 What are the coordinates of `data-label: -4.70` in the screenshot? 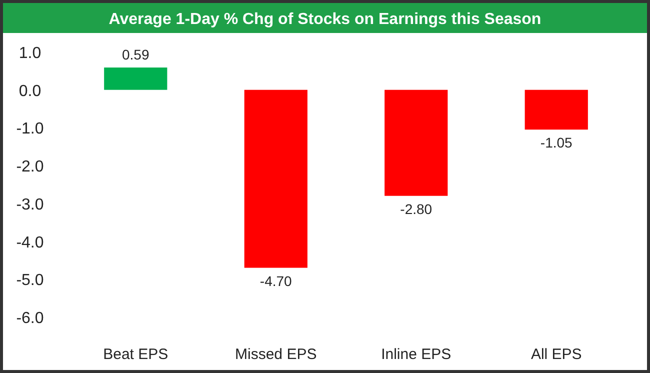 It's located at (276, 280).